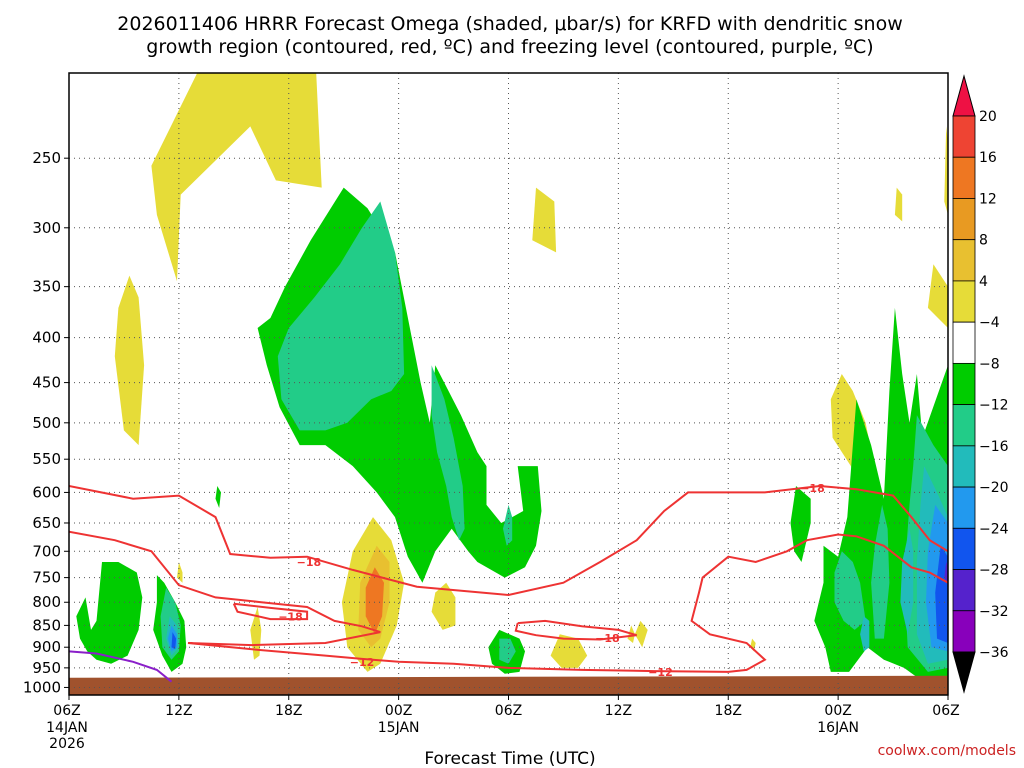 This screenshot has height=768, width=1024. What do you see at coordinates (46, 647) in the screenshot?
I see `y-tick-label: 900` at bounding box center [46, 647].